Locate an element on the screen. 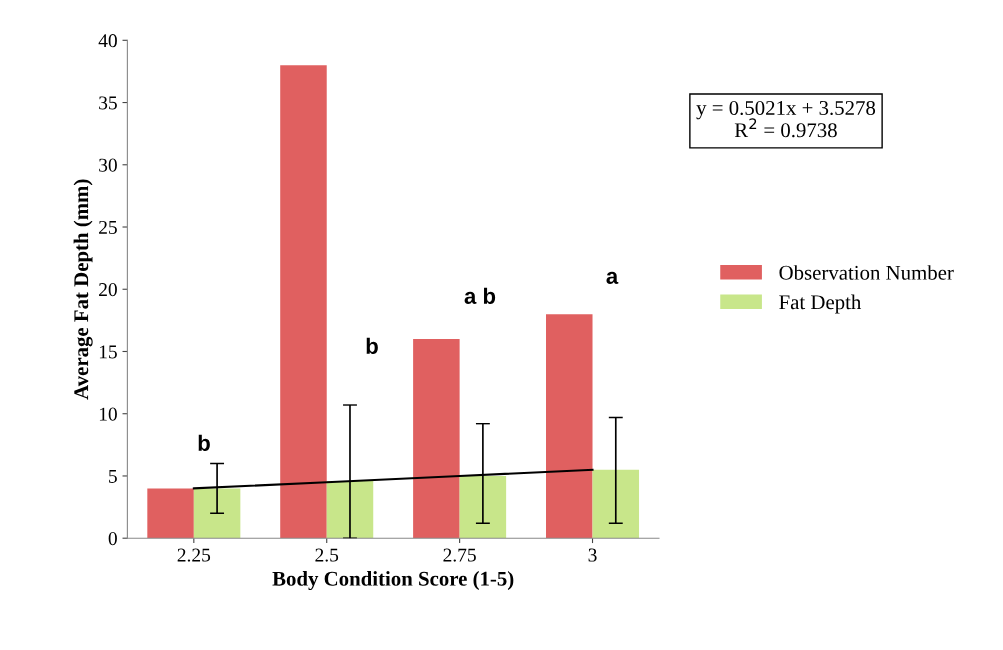 The width and height of the screenshot is (1003, 650). y-tick-label: 15 is located at coordinates (108, 352).